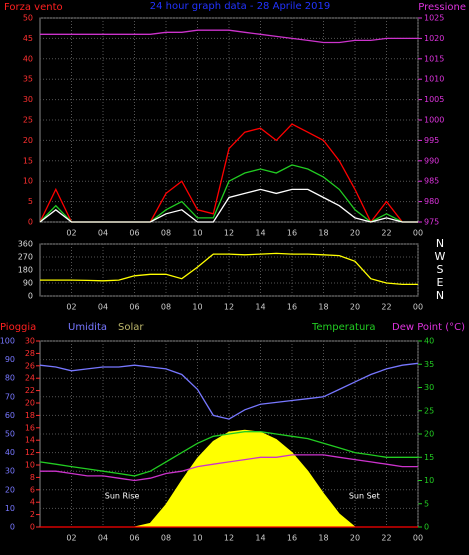  Describe the element at coordinates (364, 496) in the screenshot. I see `annotation: Sun Set` at that location.